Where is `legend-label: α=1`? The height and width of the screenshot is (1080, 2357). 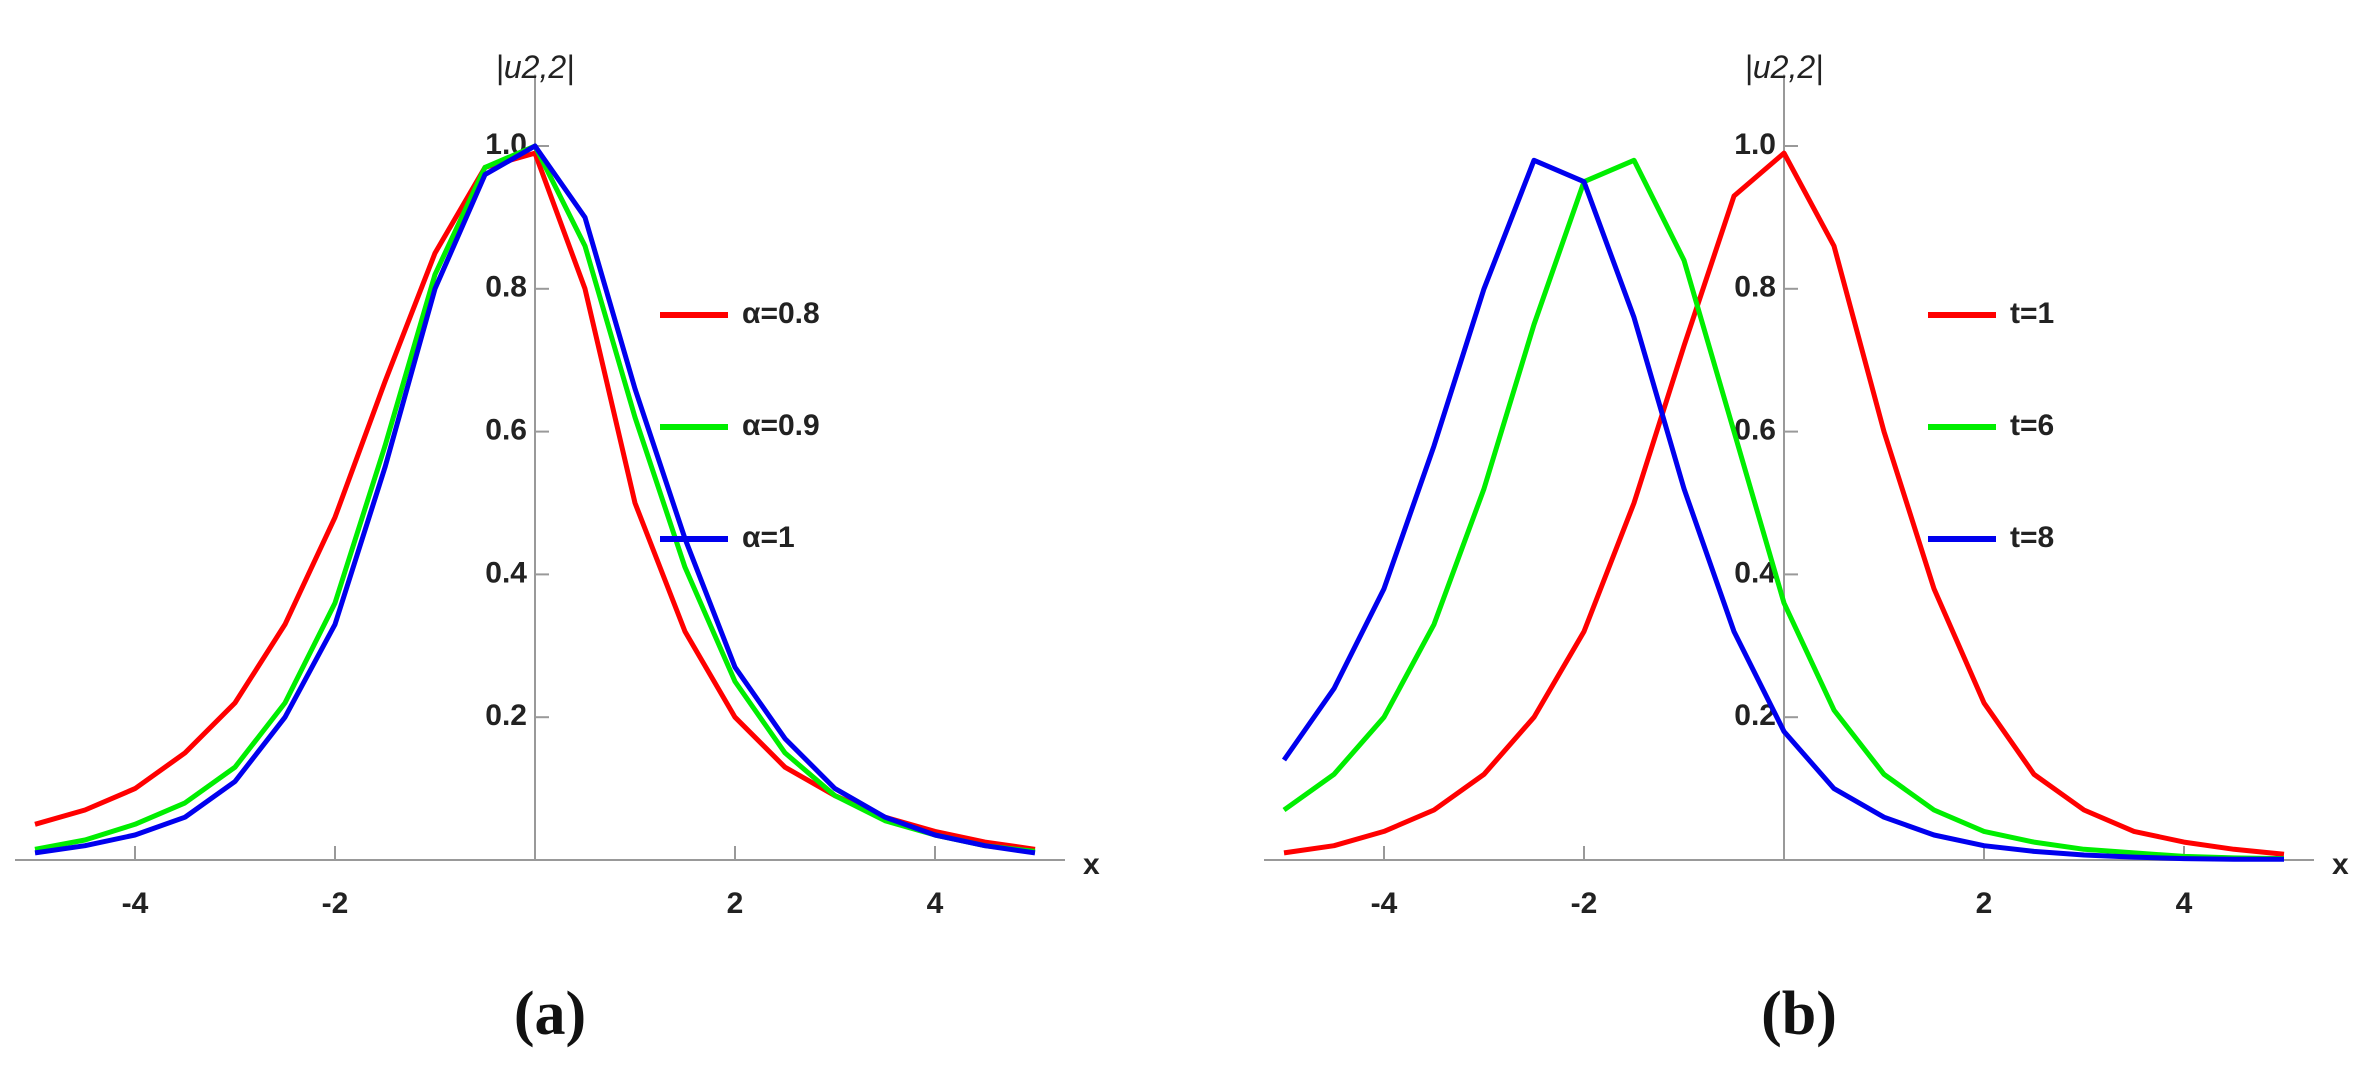
legend-label: α=1 is located at coordinates (768, 537).